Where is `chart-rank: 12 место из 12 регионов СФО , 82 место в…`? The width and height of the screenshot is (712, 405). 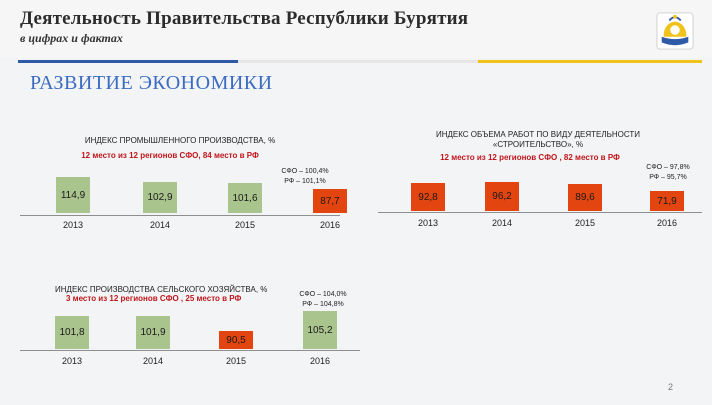
chart-rank: 12 место из 12 регионов СФО , 82 место в… is located at coordinates (530, 157).